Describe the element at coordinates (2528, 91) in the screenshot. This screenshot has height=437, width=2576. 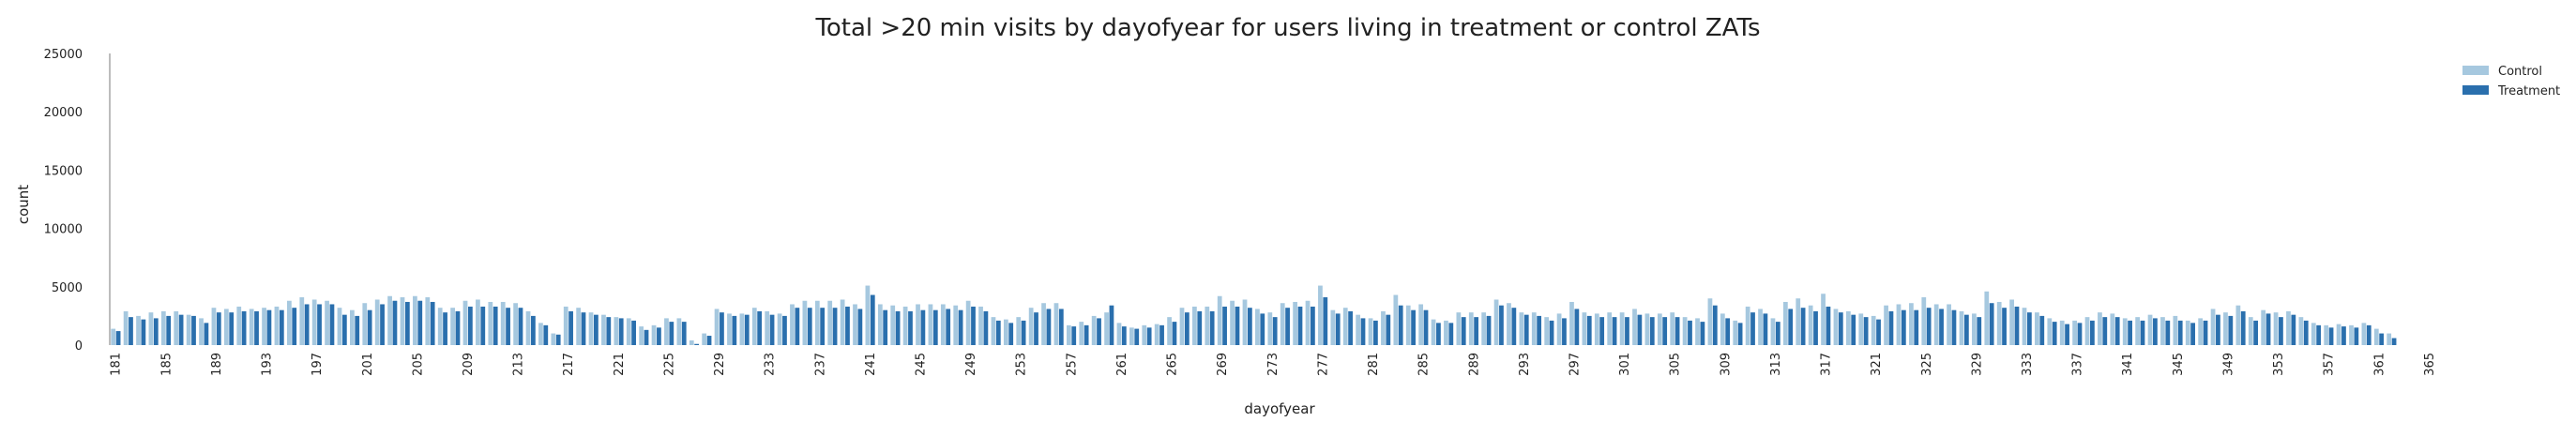
I see `legend-label-treatment: Treatment` at that location.